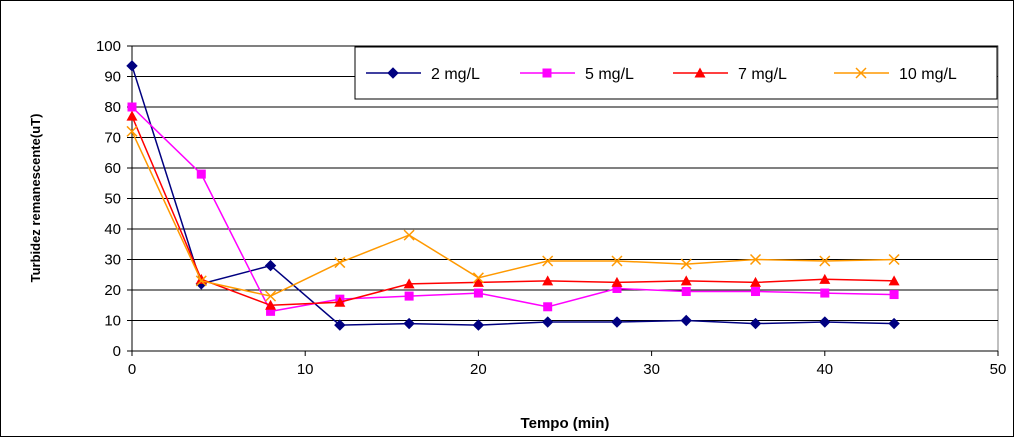 The width and height of the screenshot is (1015, 443). Describe the element at coordinates (305, 369) in the screenshot. I see `x-tick-label: 10` at that location.